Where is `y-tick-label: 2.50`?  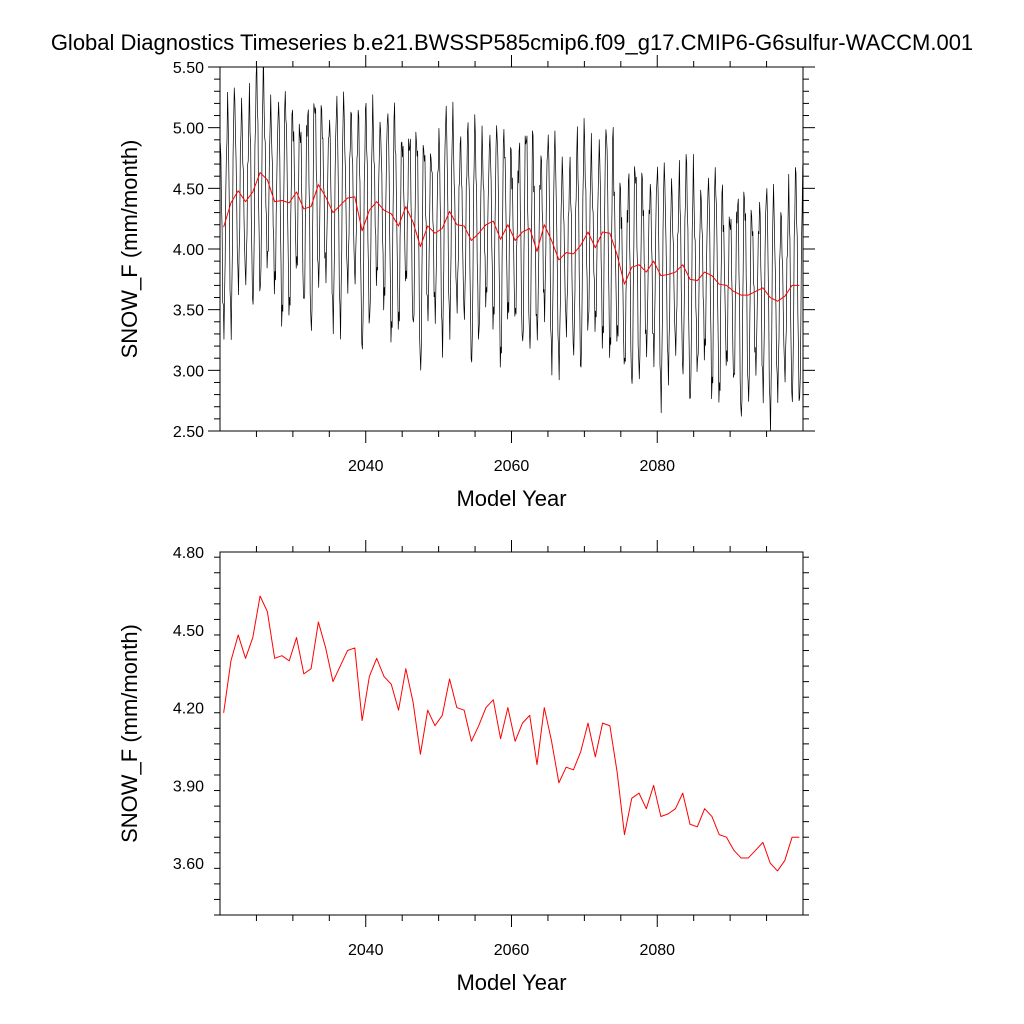 y-tick-label: 2.50 is located at coordinates (188, 432).